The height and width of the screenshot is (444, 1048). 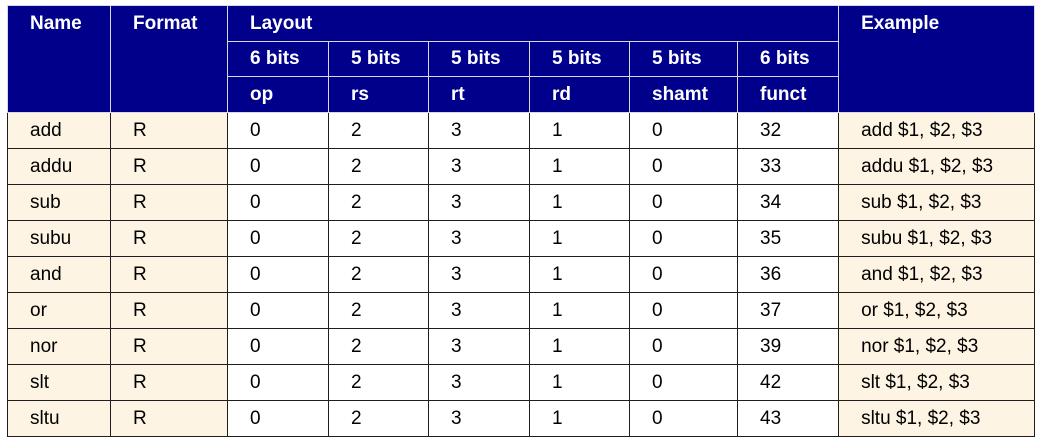 What do you see at coordinates (479, 59) in the screenshot?
I see `bits-header-rt: 5 bits` at bounding box center [479, 59].